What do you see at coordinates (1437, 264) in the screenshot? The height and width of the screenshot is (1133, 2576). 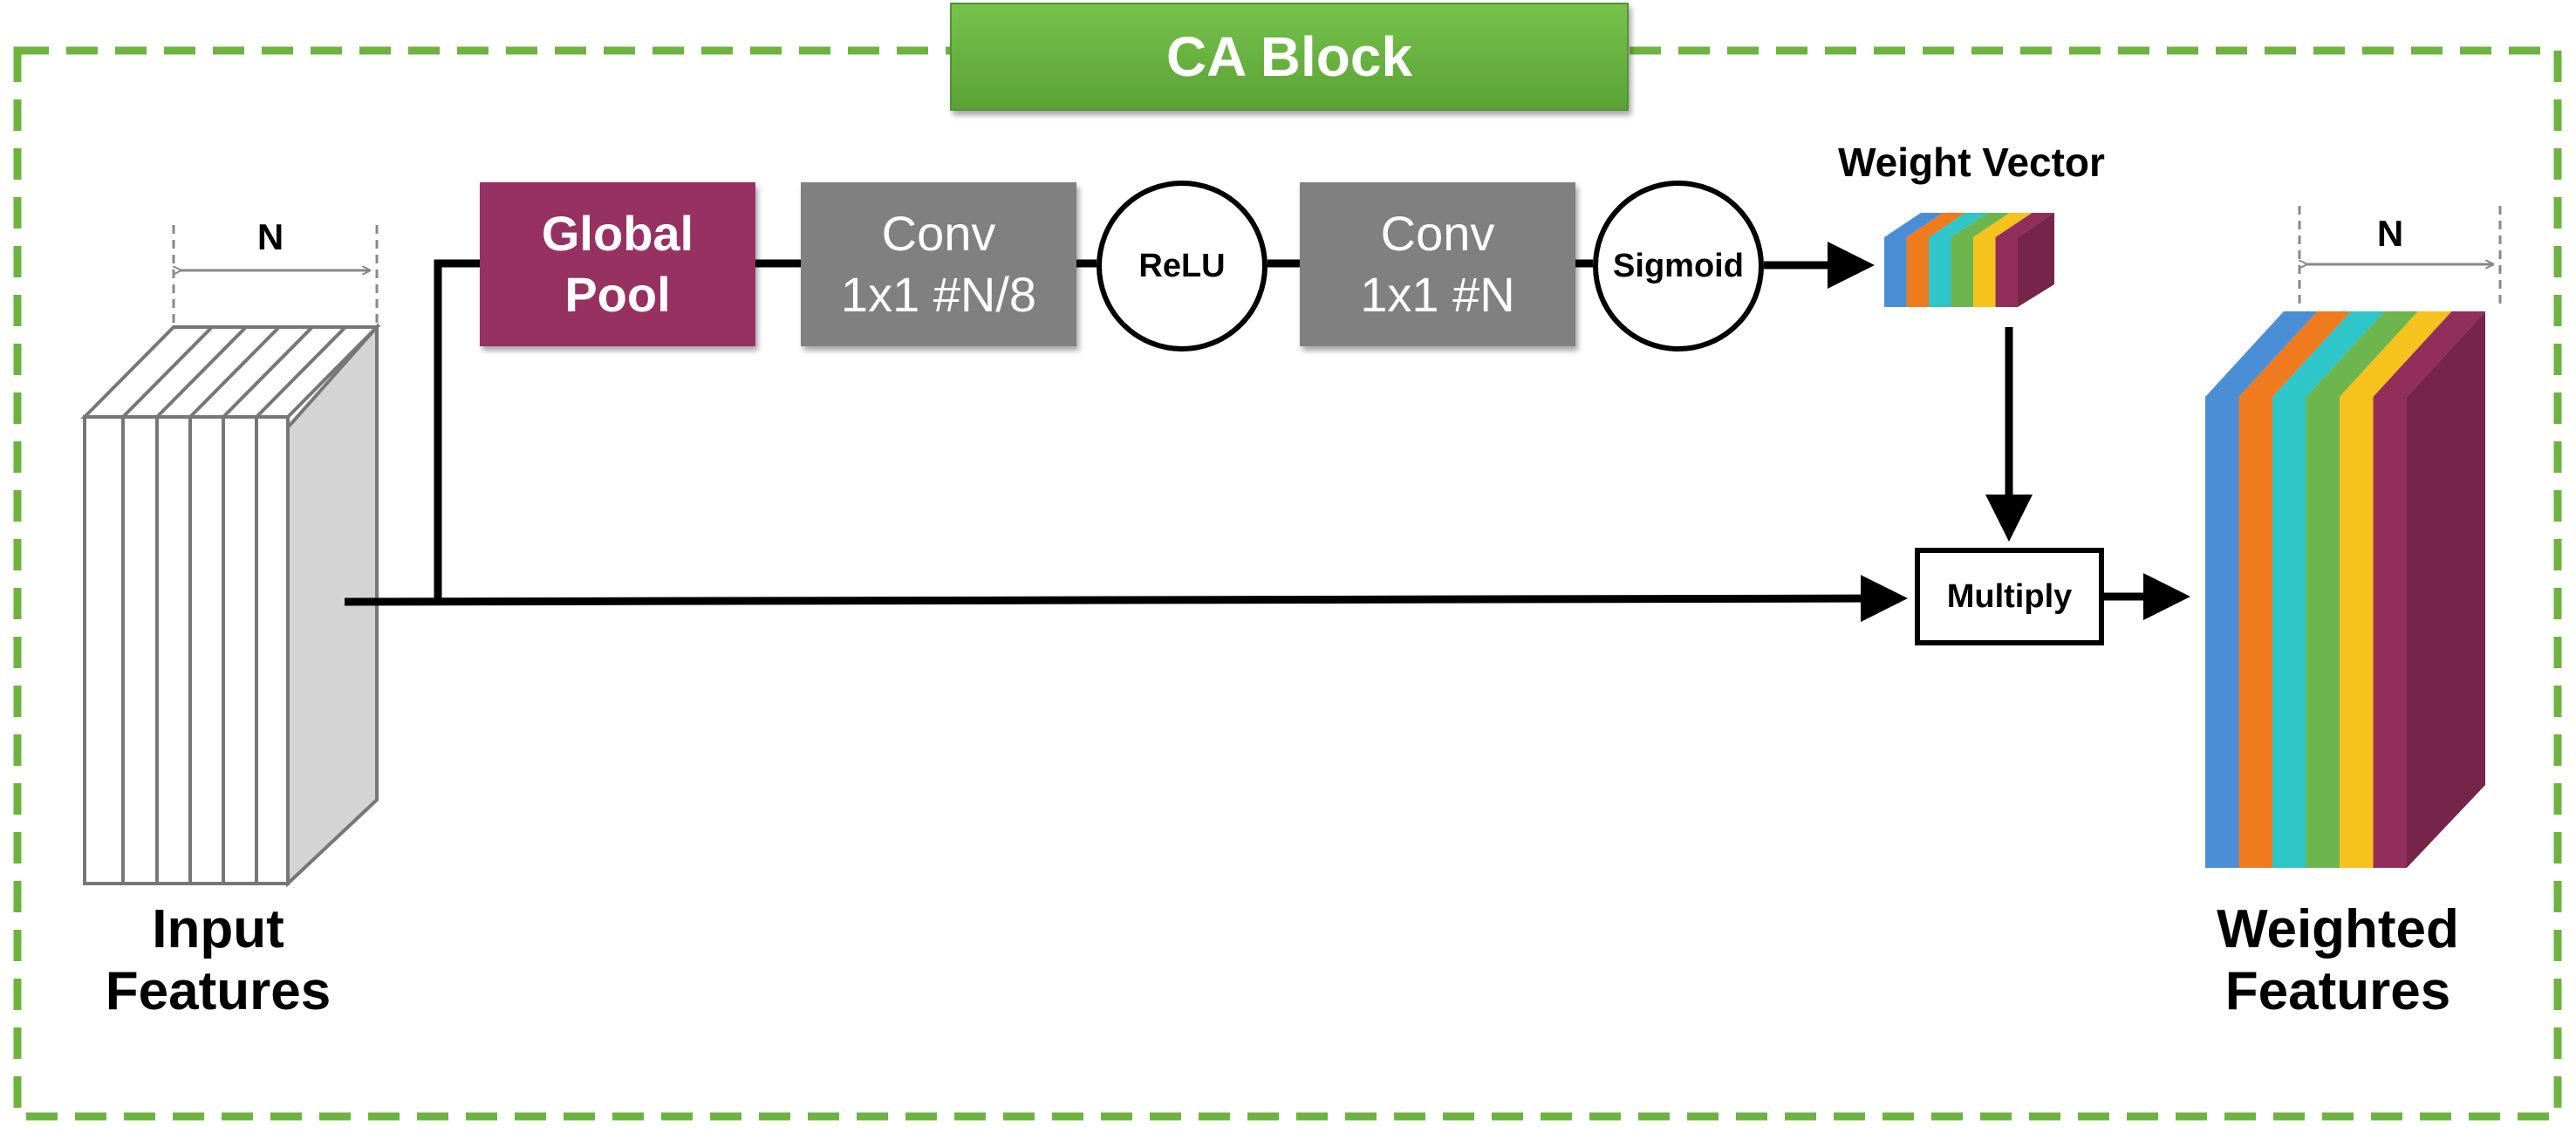 I see `conv-expand-node: Conv 1x1 #N` at bounding box center [1437, 264].